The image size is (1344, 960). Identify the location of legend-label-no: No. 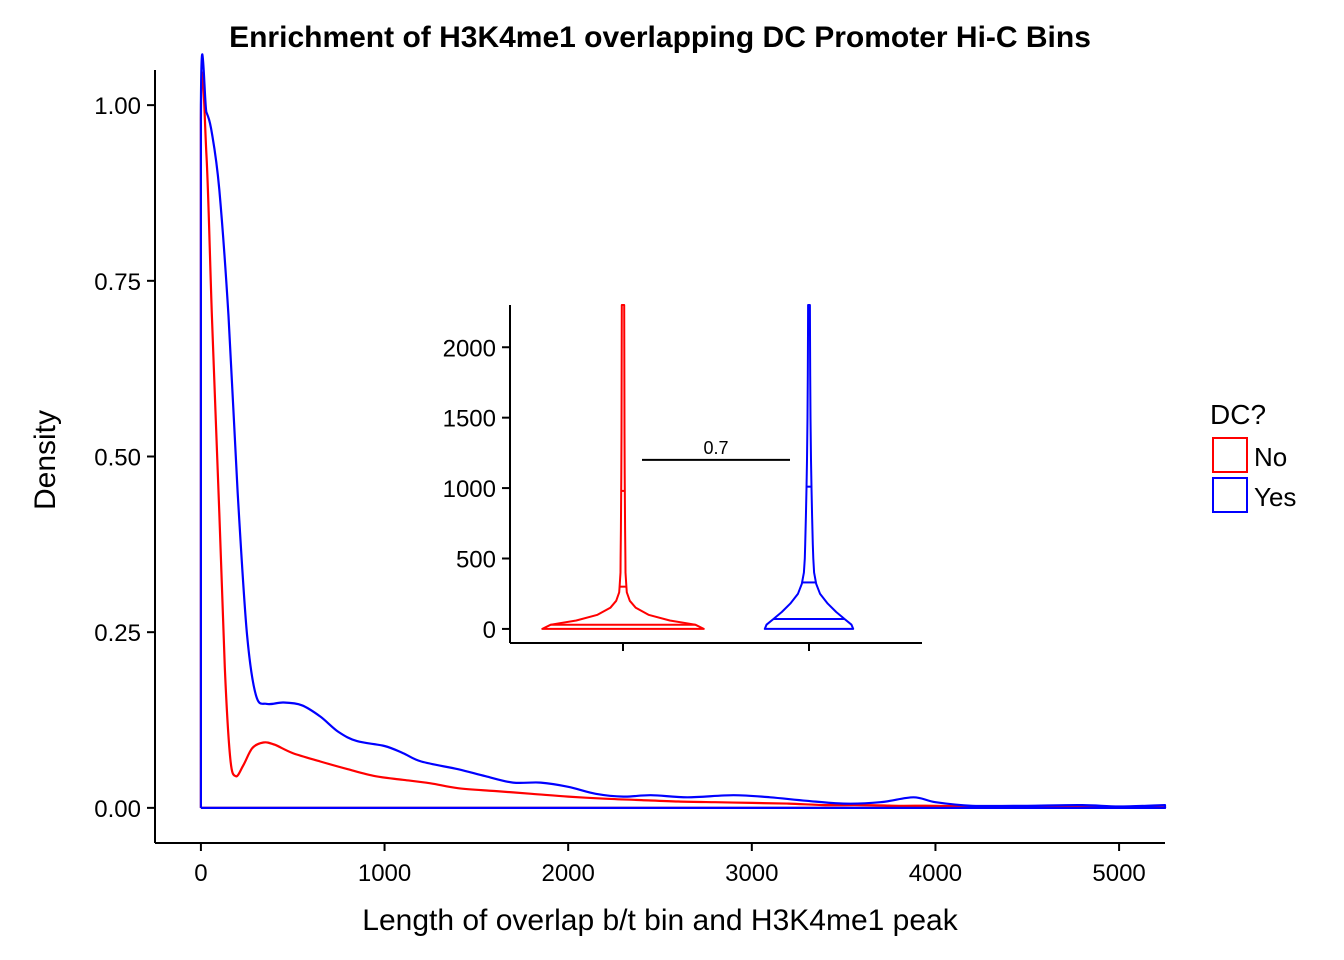
(1270, 457).